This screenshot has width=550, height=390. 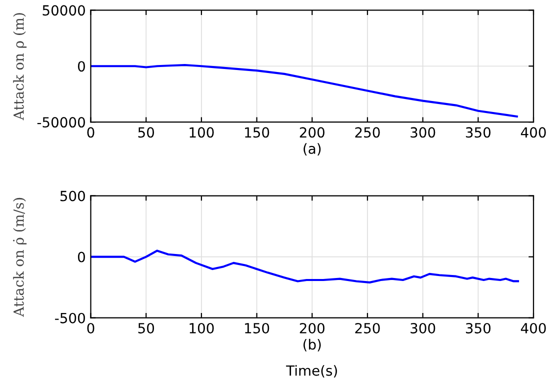 I want to click on y-tick-label: -500, so click(x=70, y=318).